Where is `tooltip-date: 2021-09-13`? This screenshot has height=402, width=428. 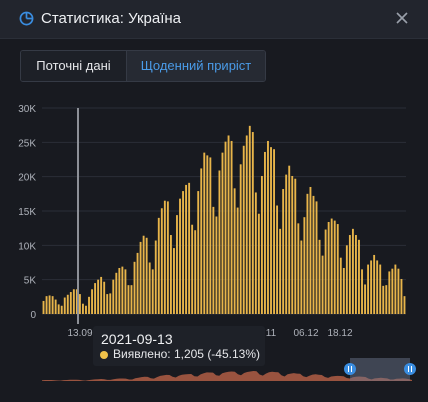
tooltip-date: 2021-09-13 is located at coordinates (137, 339).